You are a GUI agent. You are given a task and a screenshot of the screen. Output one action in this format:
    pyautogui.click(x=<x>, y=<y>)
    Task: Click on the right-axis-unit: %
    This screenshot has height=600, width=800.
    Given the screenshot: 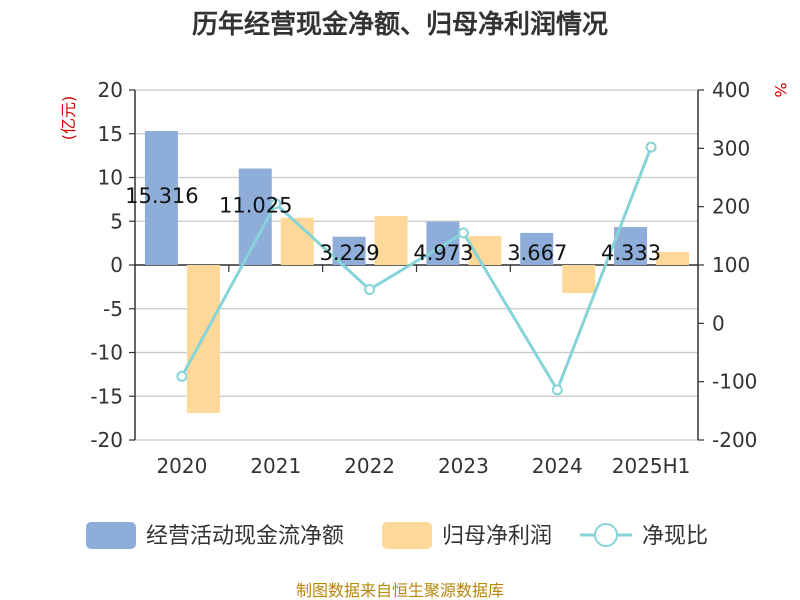 What is the action you would take?
    pyautogui.click(x=780, y=89)
    